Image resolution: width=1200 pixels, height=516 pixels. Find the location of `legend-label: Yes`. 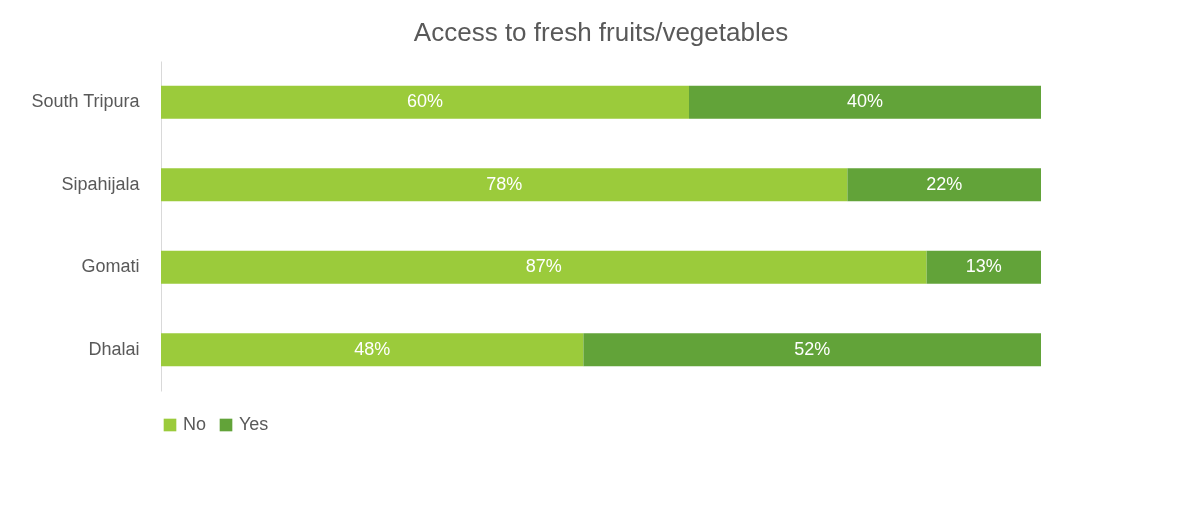

legend-label: Yes is located at coordinates (254, 424).